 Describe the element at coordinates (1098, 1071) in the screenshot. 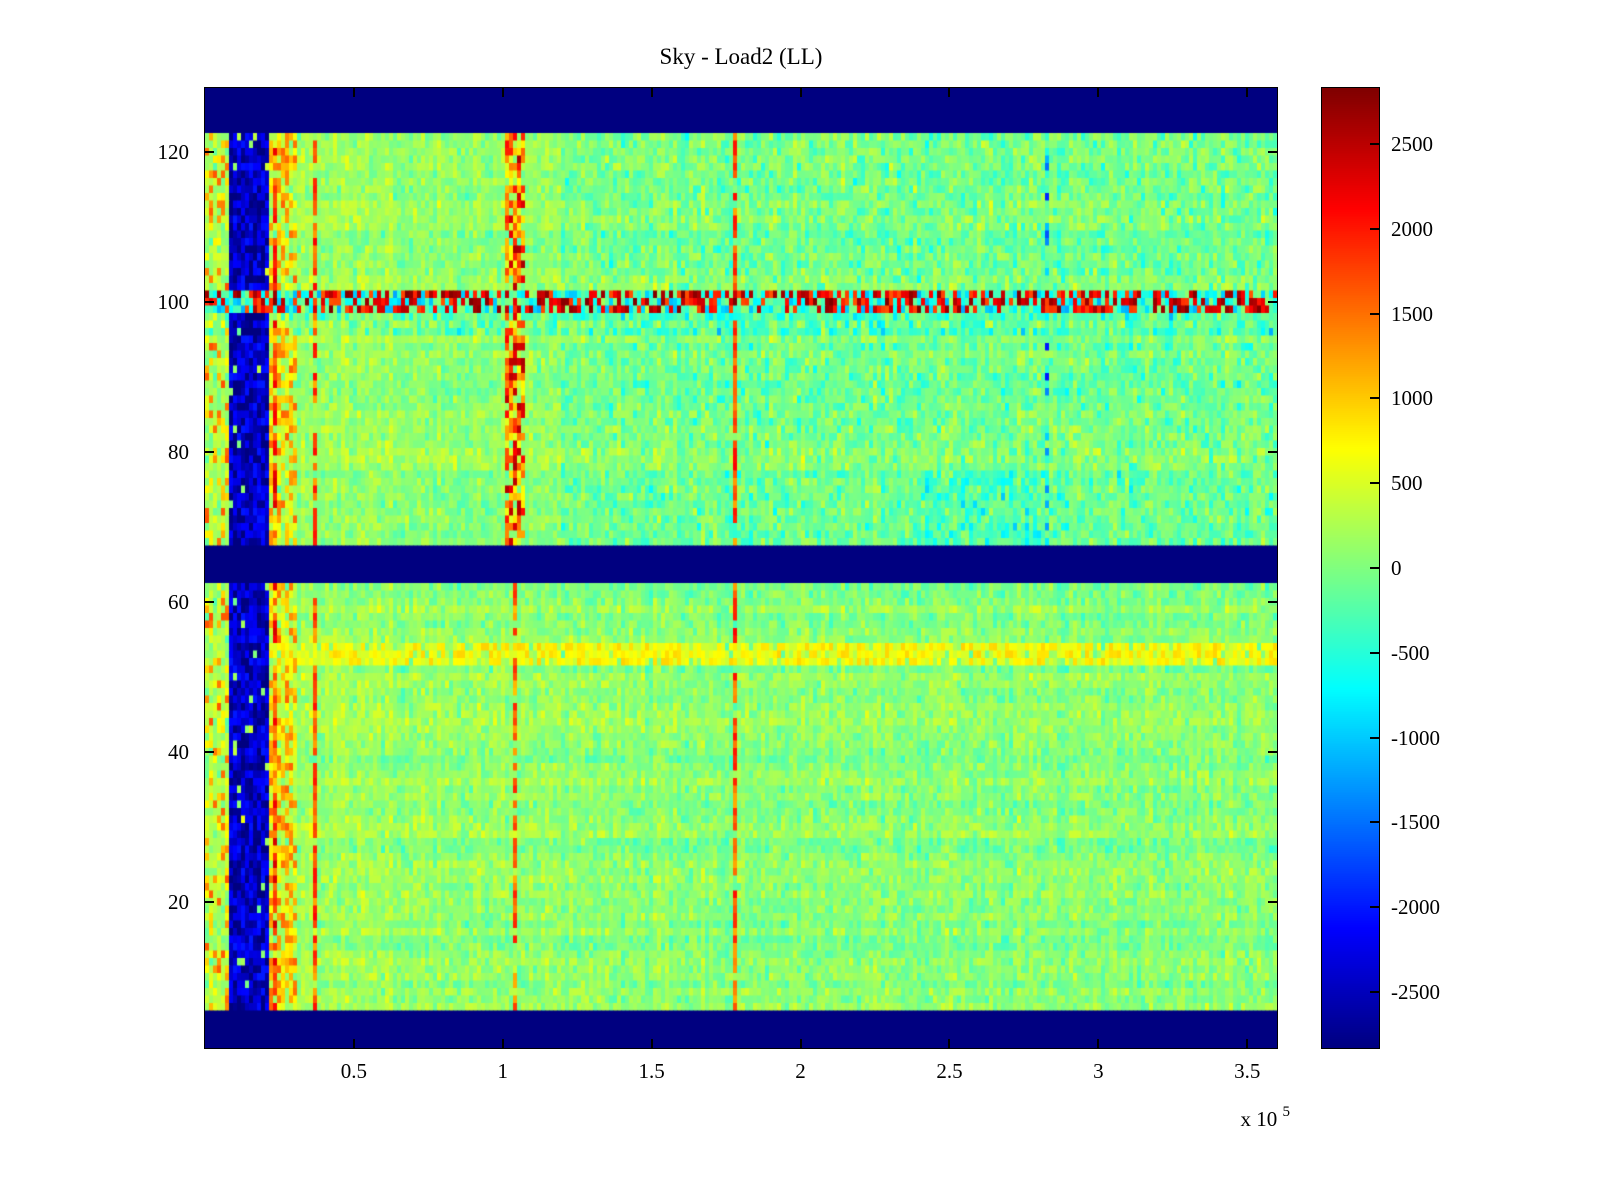

I see `x-tick-label: 3` at that location.